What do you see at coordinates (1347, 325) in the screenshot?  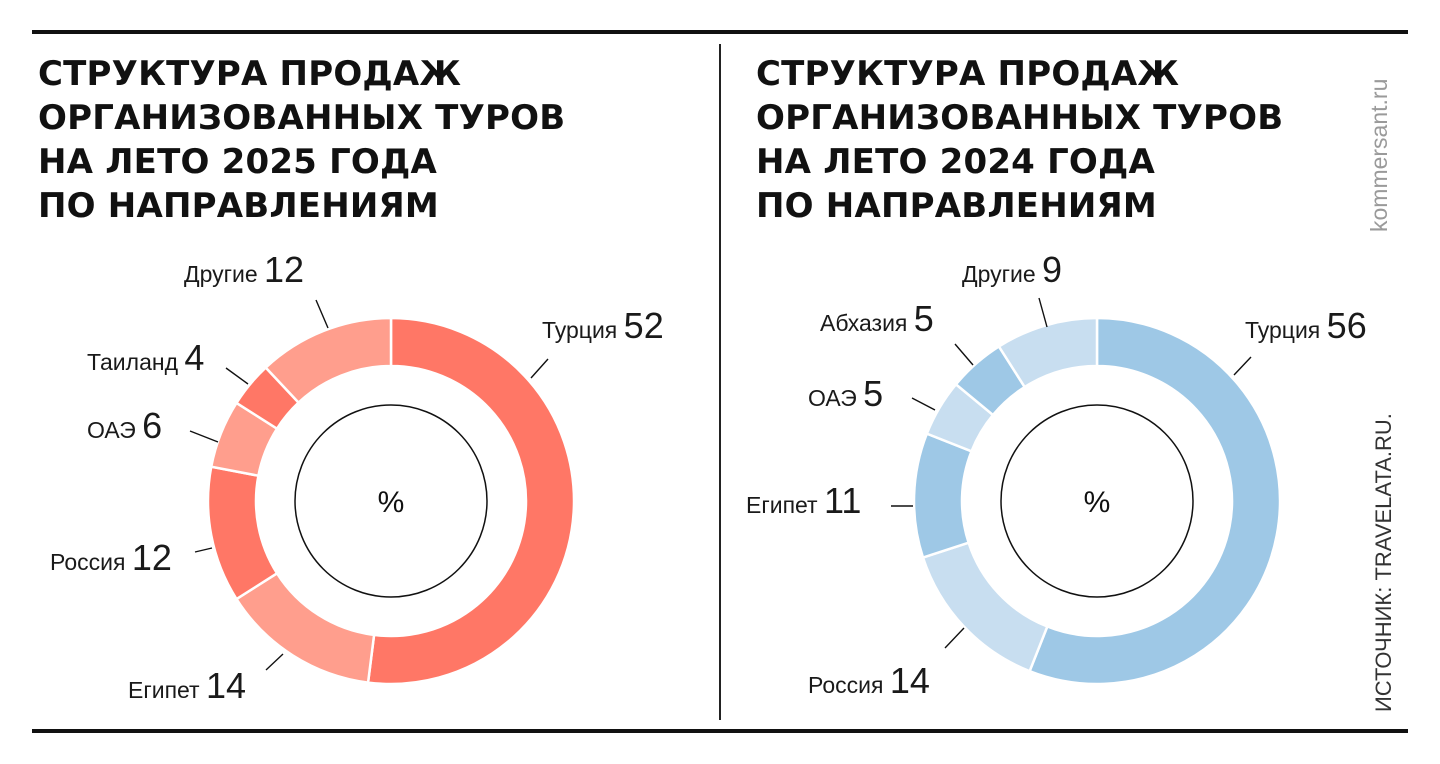 I see `slice-value: 56` at bounding box center [1347, 325].